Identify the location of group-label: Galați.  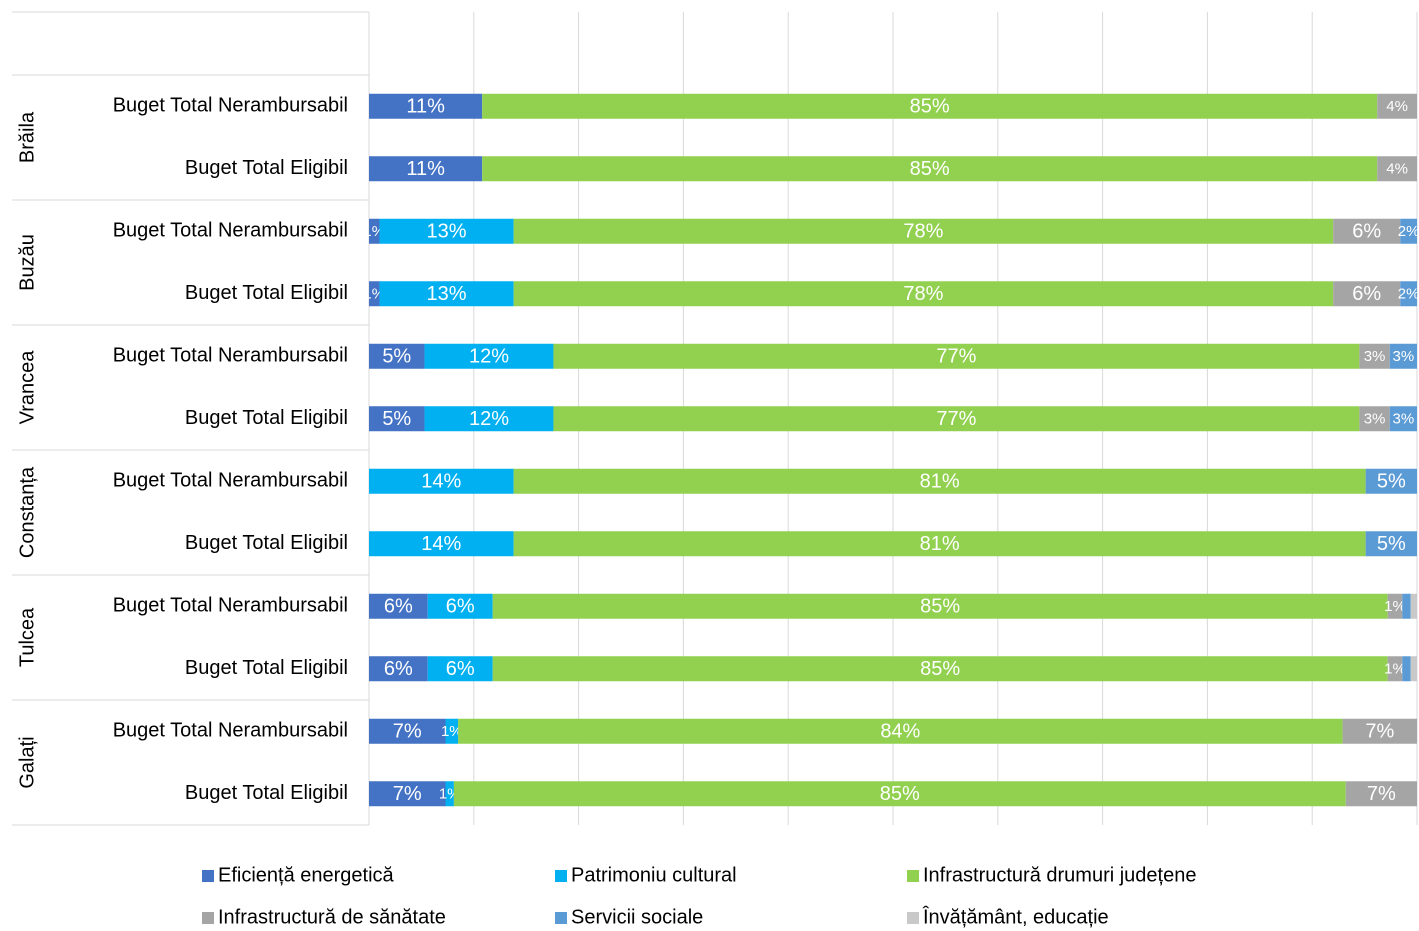
(27, 762).